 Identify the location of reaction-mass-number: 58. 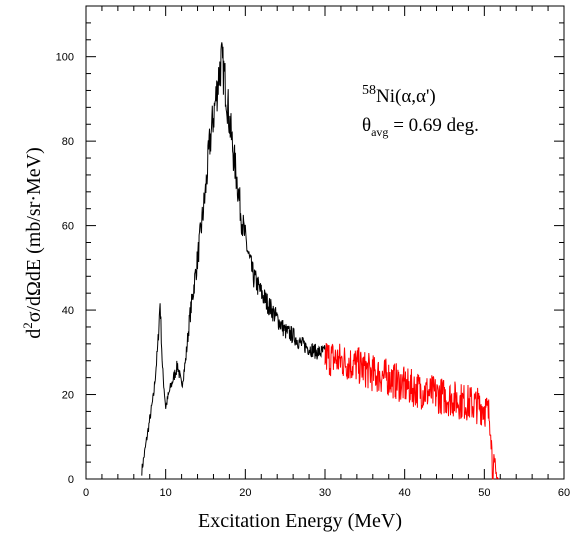
(369, 90).